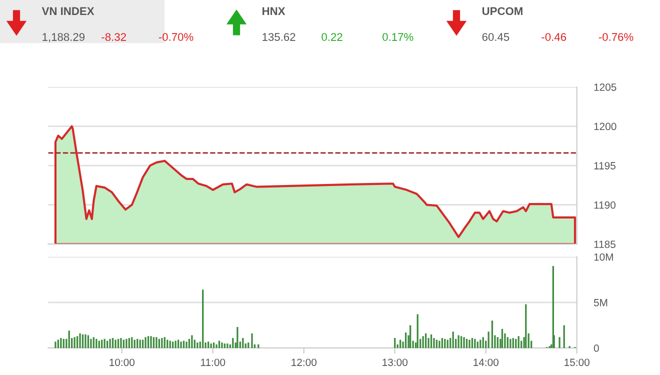  What do you see at coordinates (616, 37) in the screenshot?
I see `text: -0.76%` at bounding box center [616, 37].